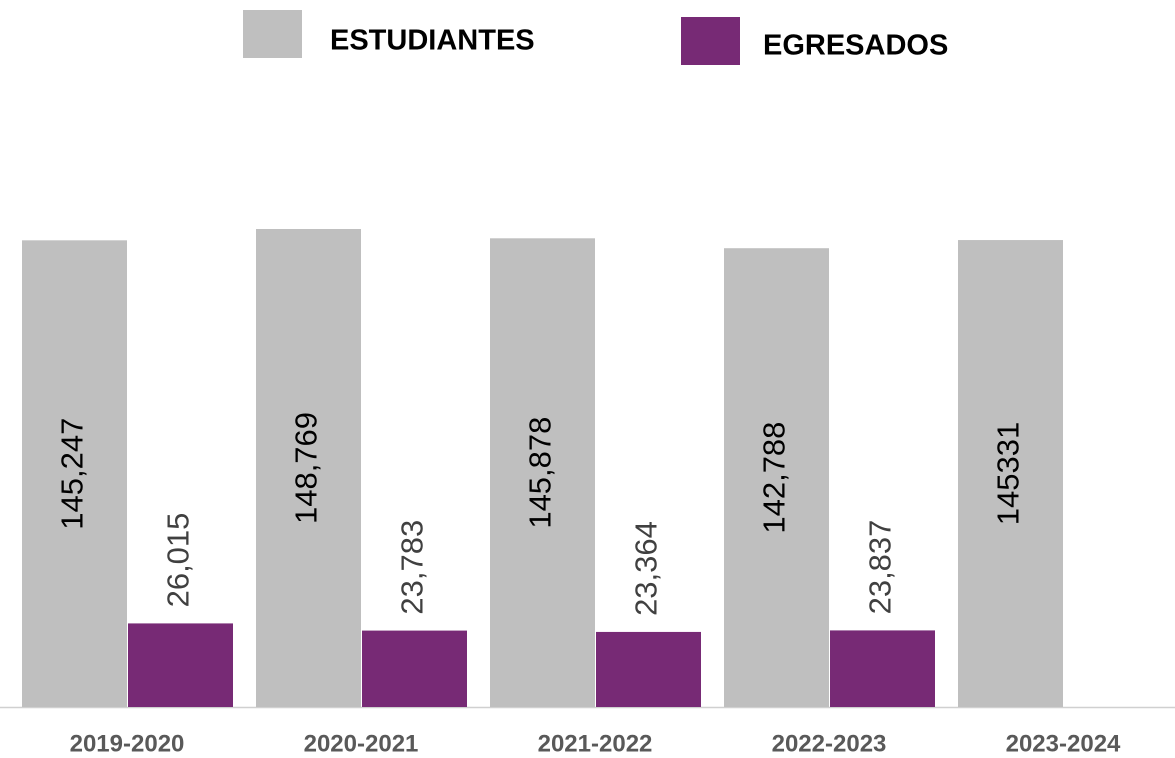 The height and width of the screenshot is (758, 1175). What do you see at coordinates (855, 46) in the screenshot?
I see `legend-label: EGRESADOS` at bounding box center [855, 46].